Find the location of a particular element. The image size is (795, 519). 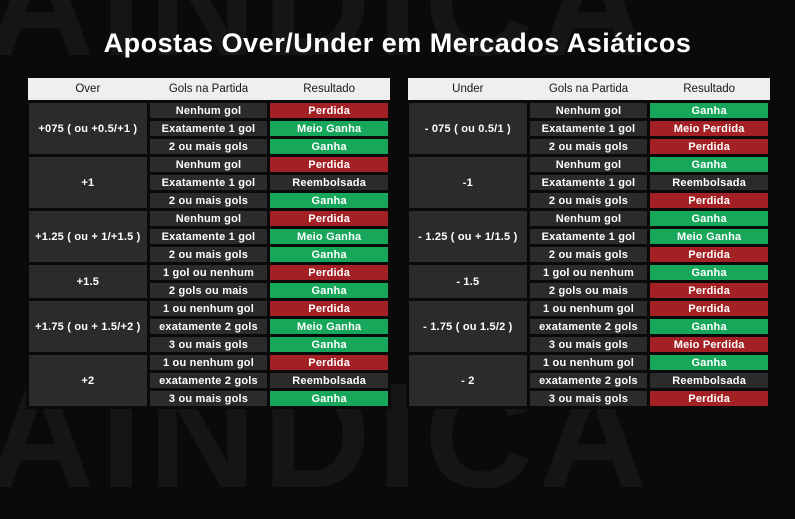

table-row: - 075 ( ou 0.5/1 ) Nenhum gol Ganha is located at coordinates (588, 128).